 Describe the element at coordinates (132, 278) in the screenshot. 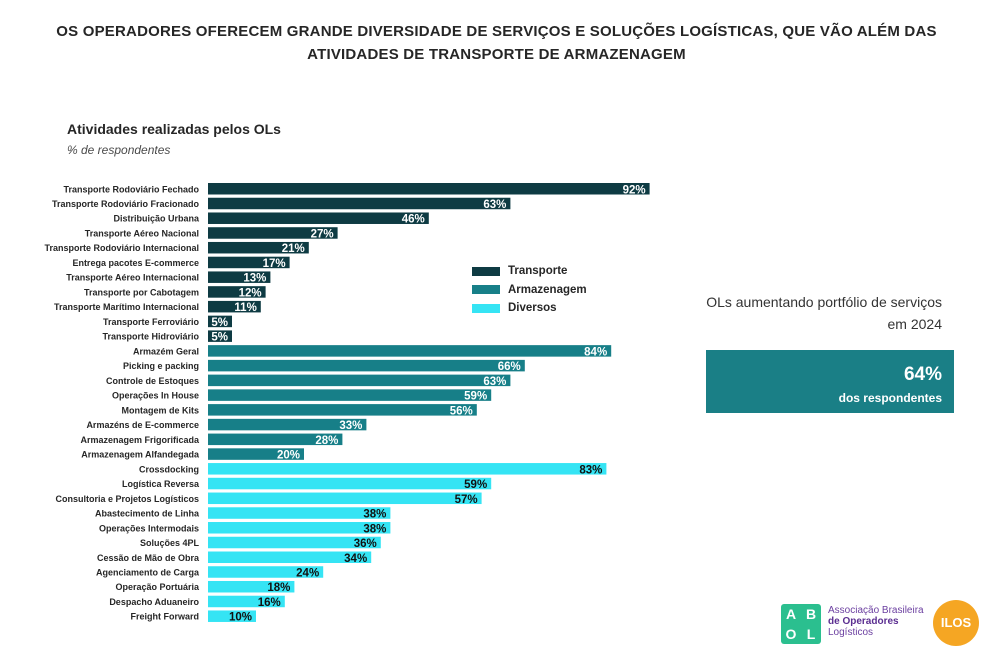

I see `category-label: Transporte Aéreo Internacional` at that location.